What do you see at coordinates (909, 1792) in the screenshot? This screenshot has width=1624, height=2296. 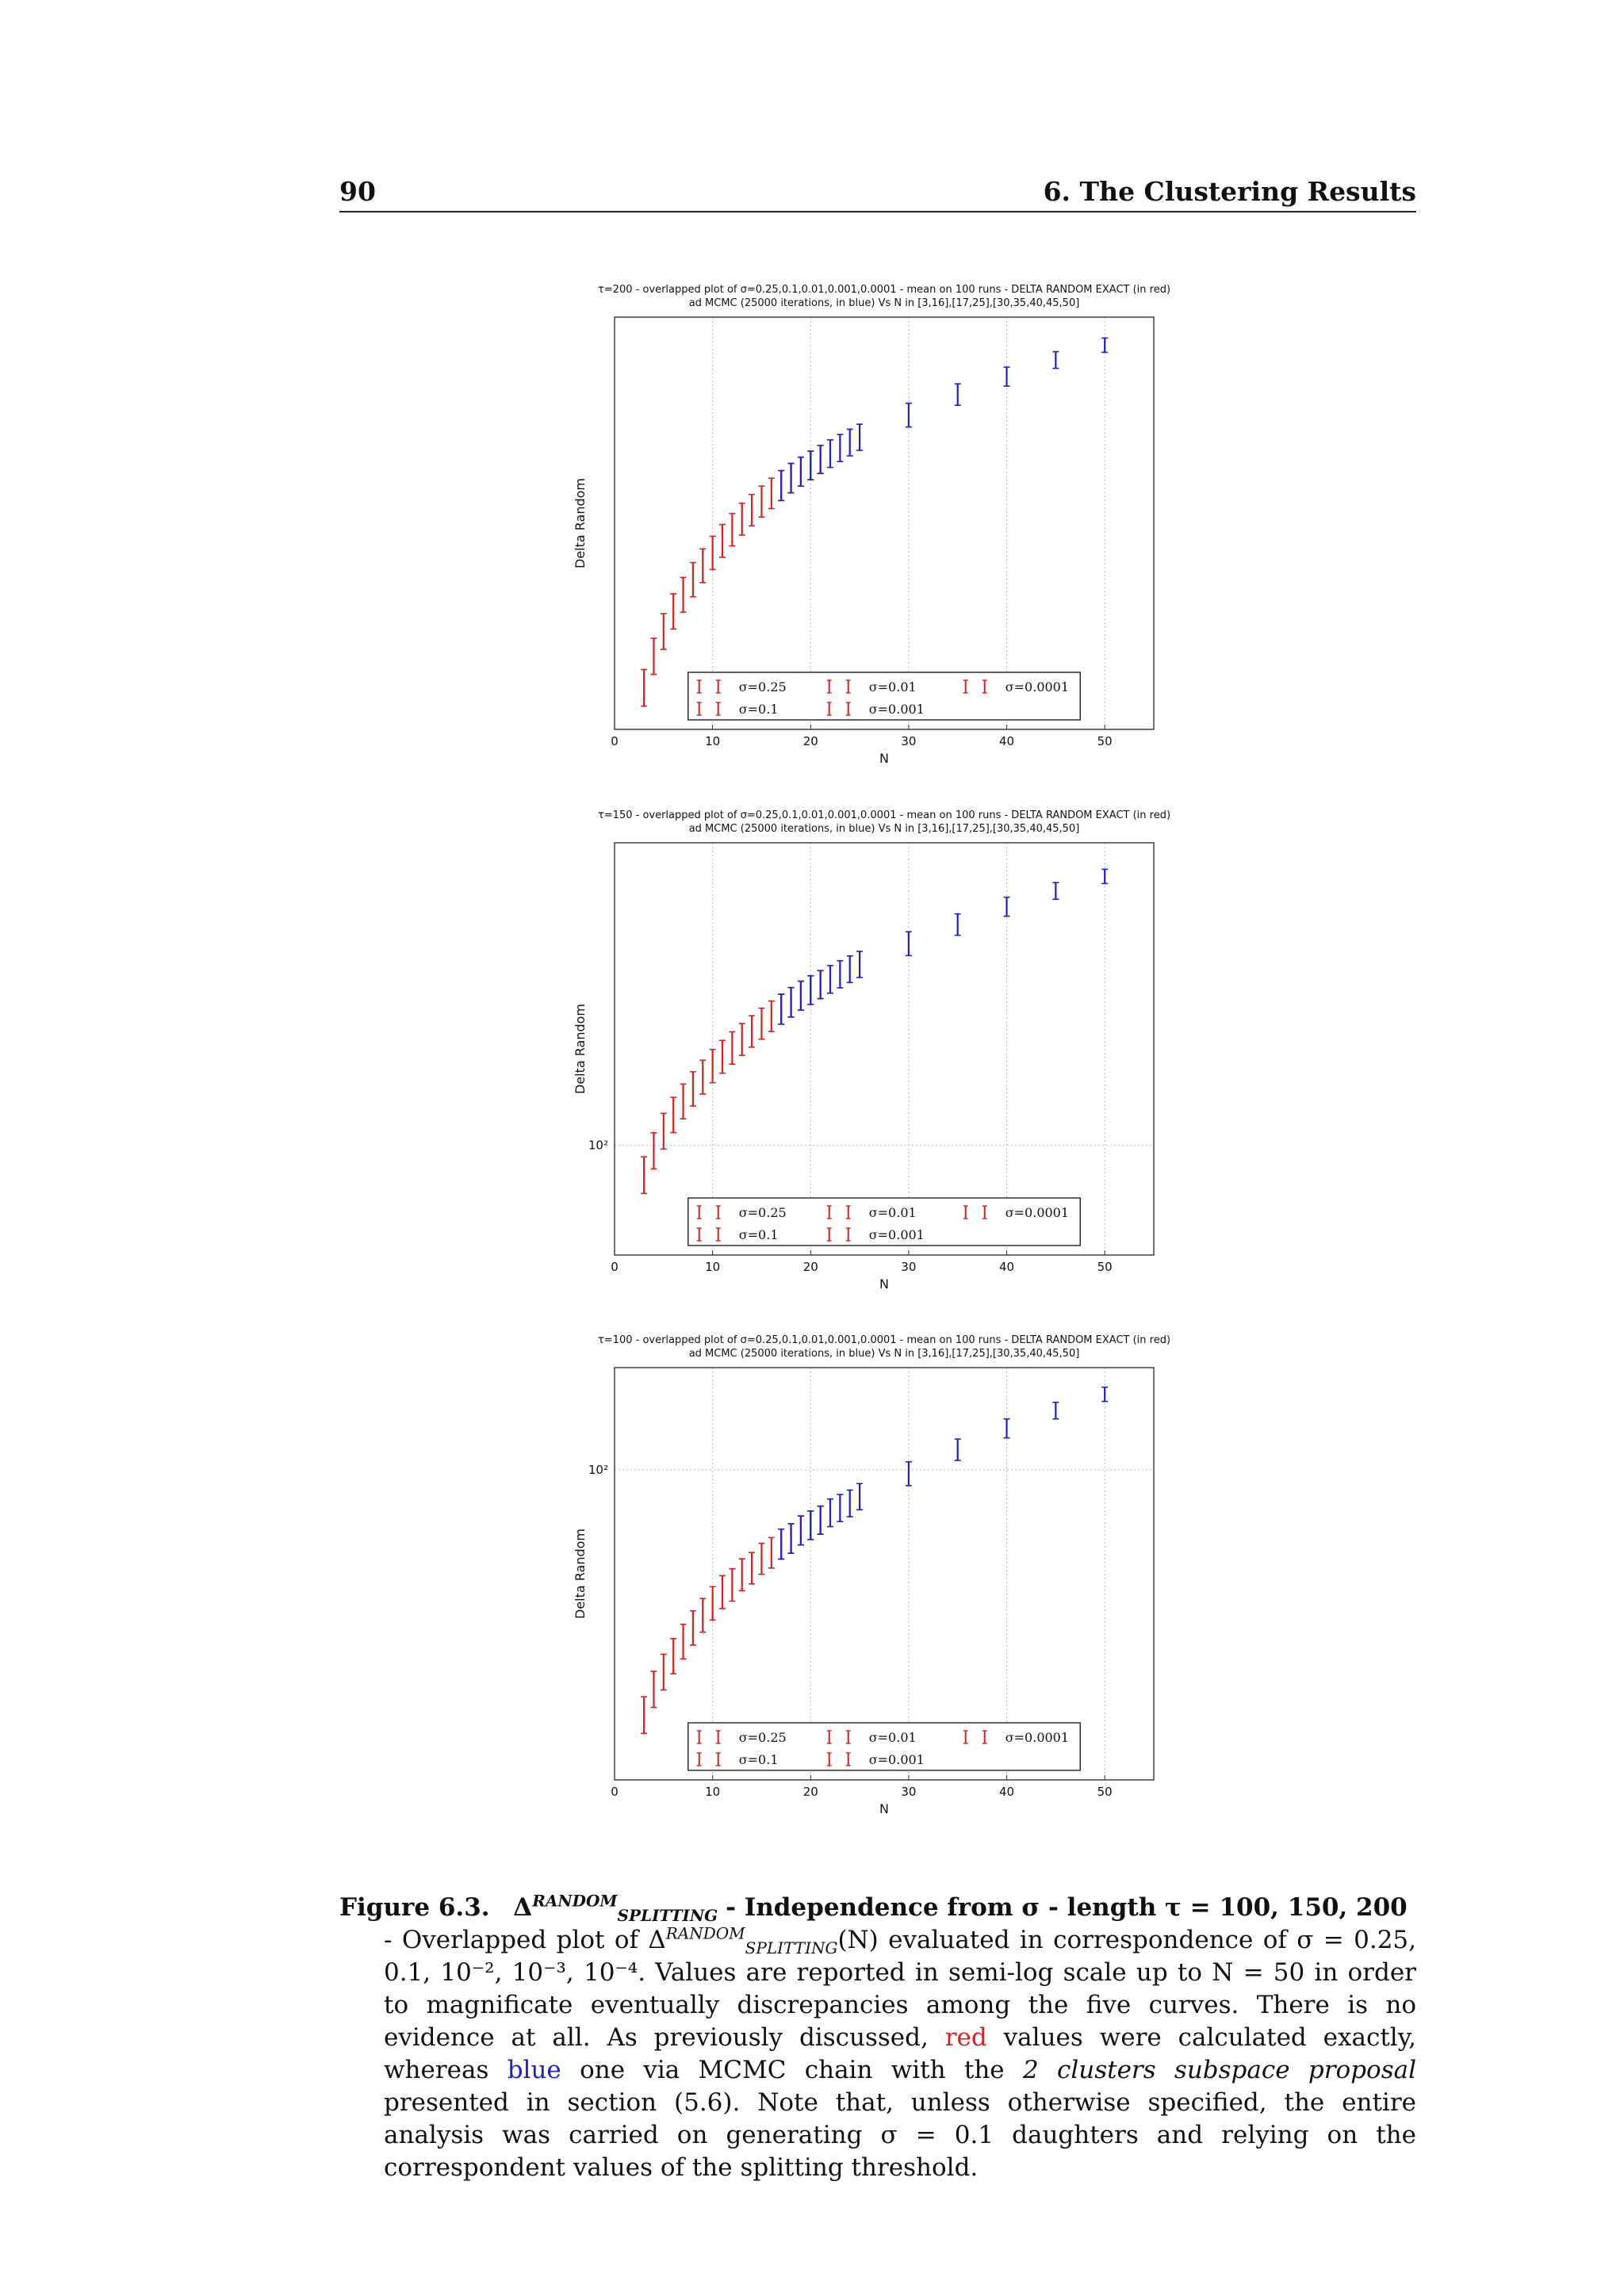 I see `x-tick-label: 30` at bounding box center [909, 1792].